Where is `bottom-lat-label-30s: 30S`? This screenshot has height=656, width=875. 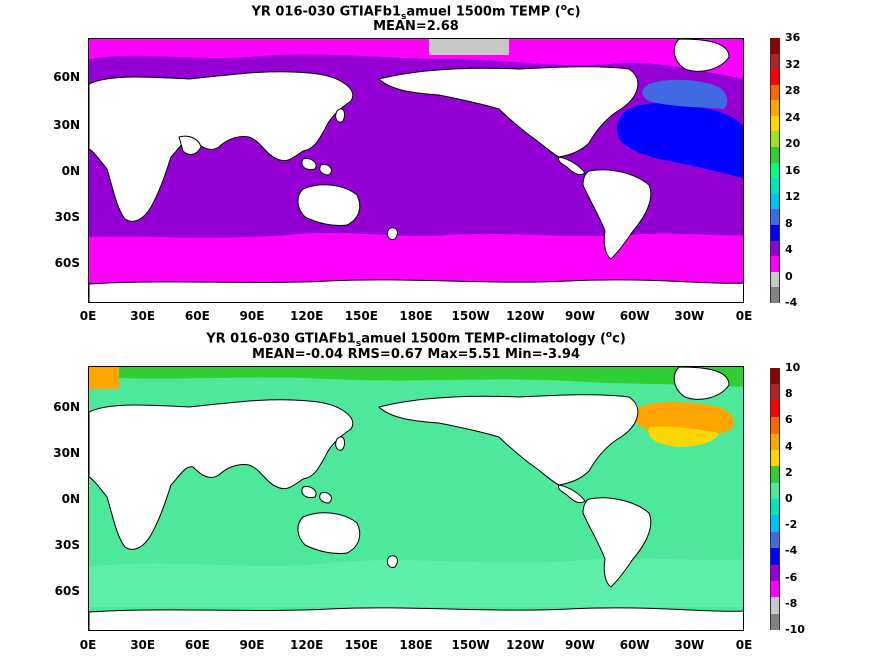
bottom-lat-label-30s: 30S is located at coordinates (67, 545).